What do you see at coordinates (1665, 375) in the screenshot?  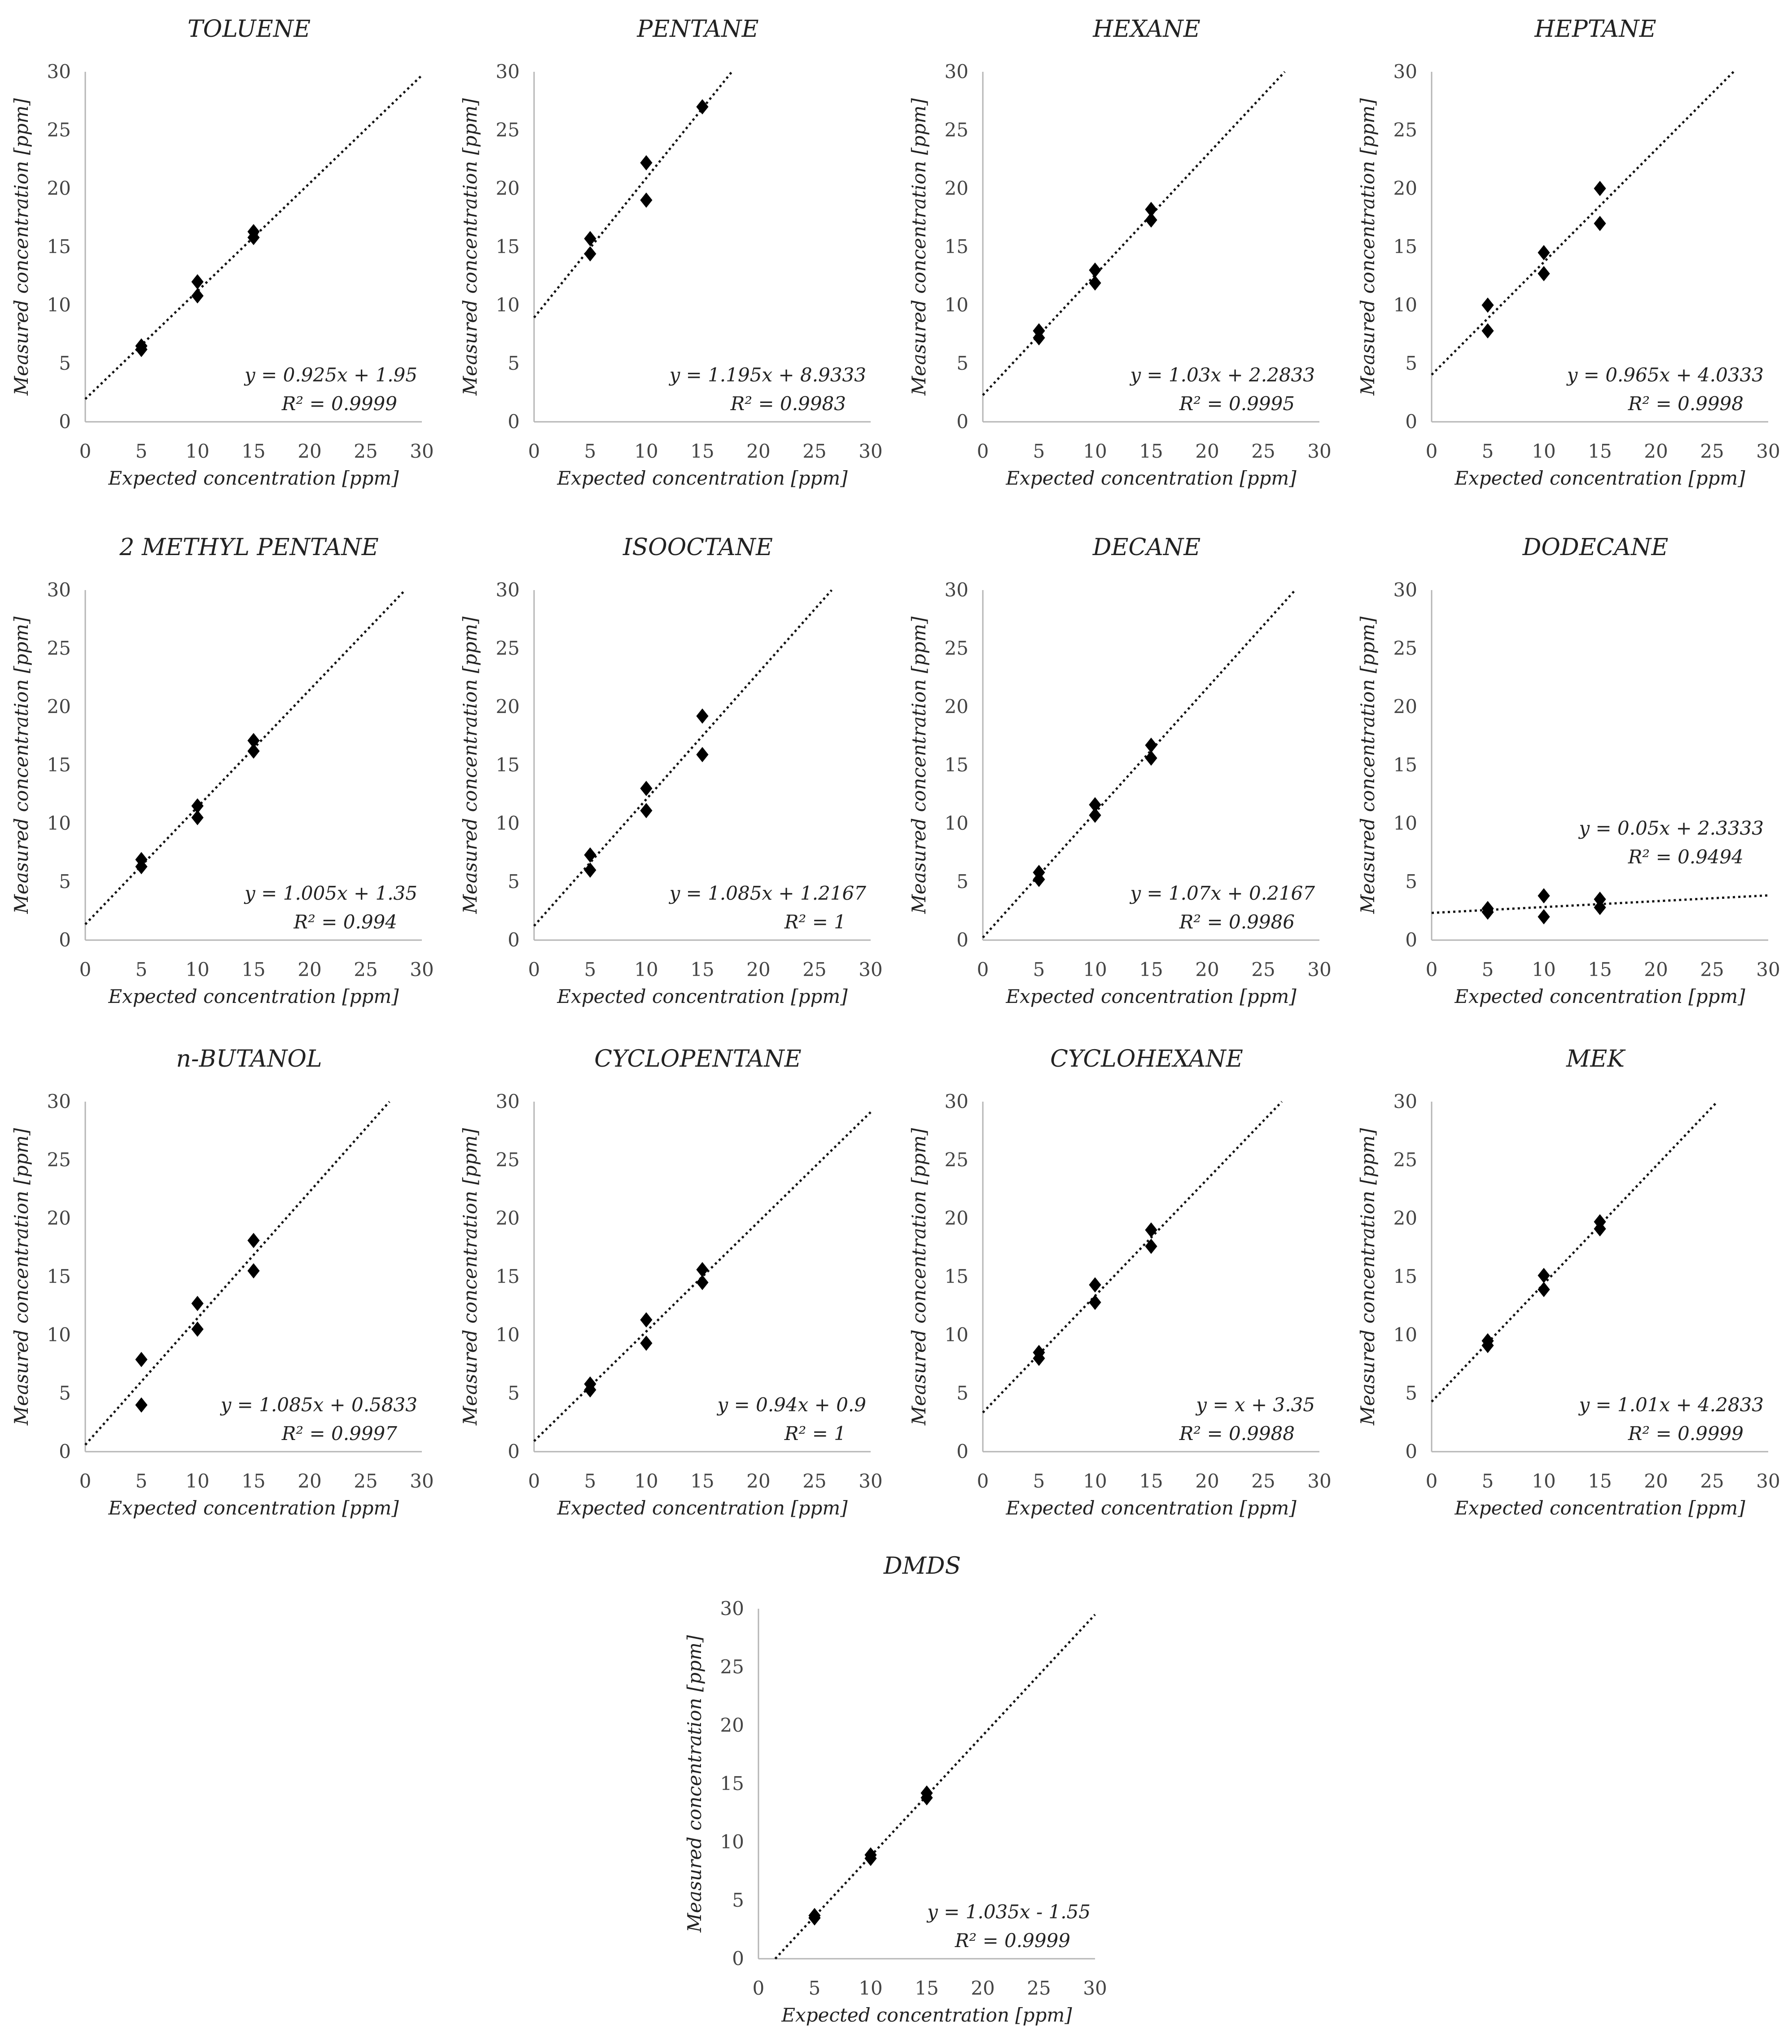 I see `trendline-equation: y = 0.965x + 4.0333` at bounding box center [1665, 375].